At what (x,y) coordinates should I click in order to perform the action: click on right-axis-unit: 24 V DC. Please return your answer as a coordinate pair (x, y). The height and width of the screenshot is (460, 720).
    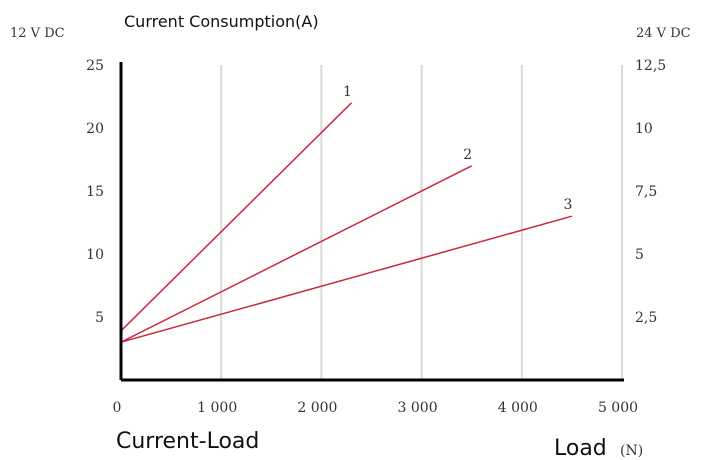
    Looking at the image, I should click on (663, 33).